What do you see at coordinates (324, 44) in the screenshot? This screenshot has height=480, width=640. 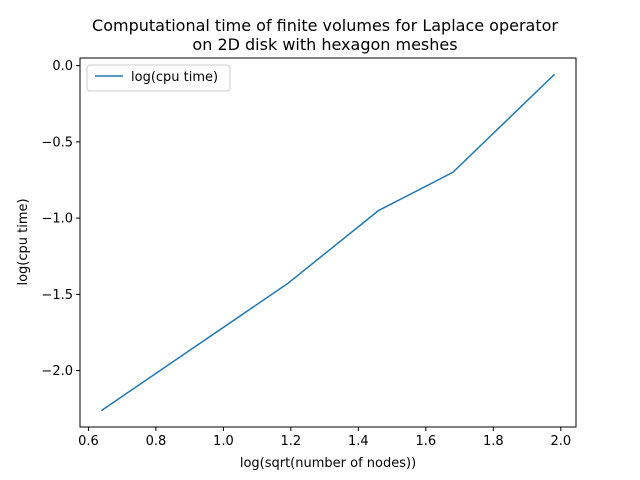 I see `chart-title-line-2: on 2D disk with hexagon meshes` at bounding box center [324, 44].